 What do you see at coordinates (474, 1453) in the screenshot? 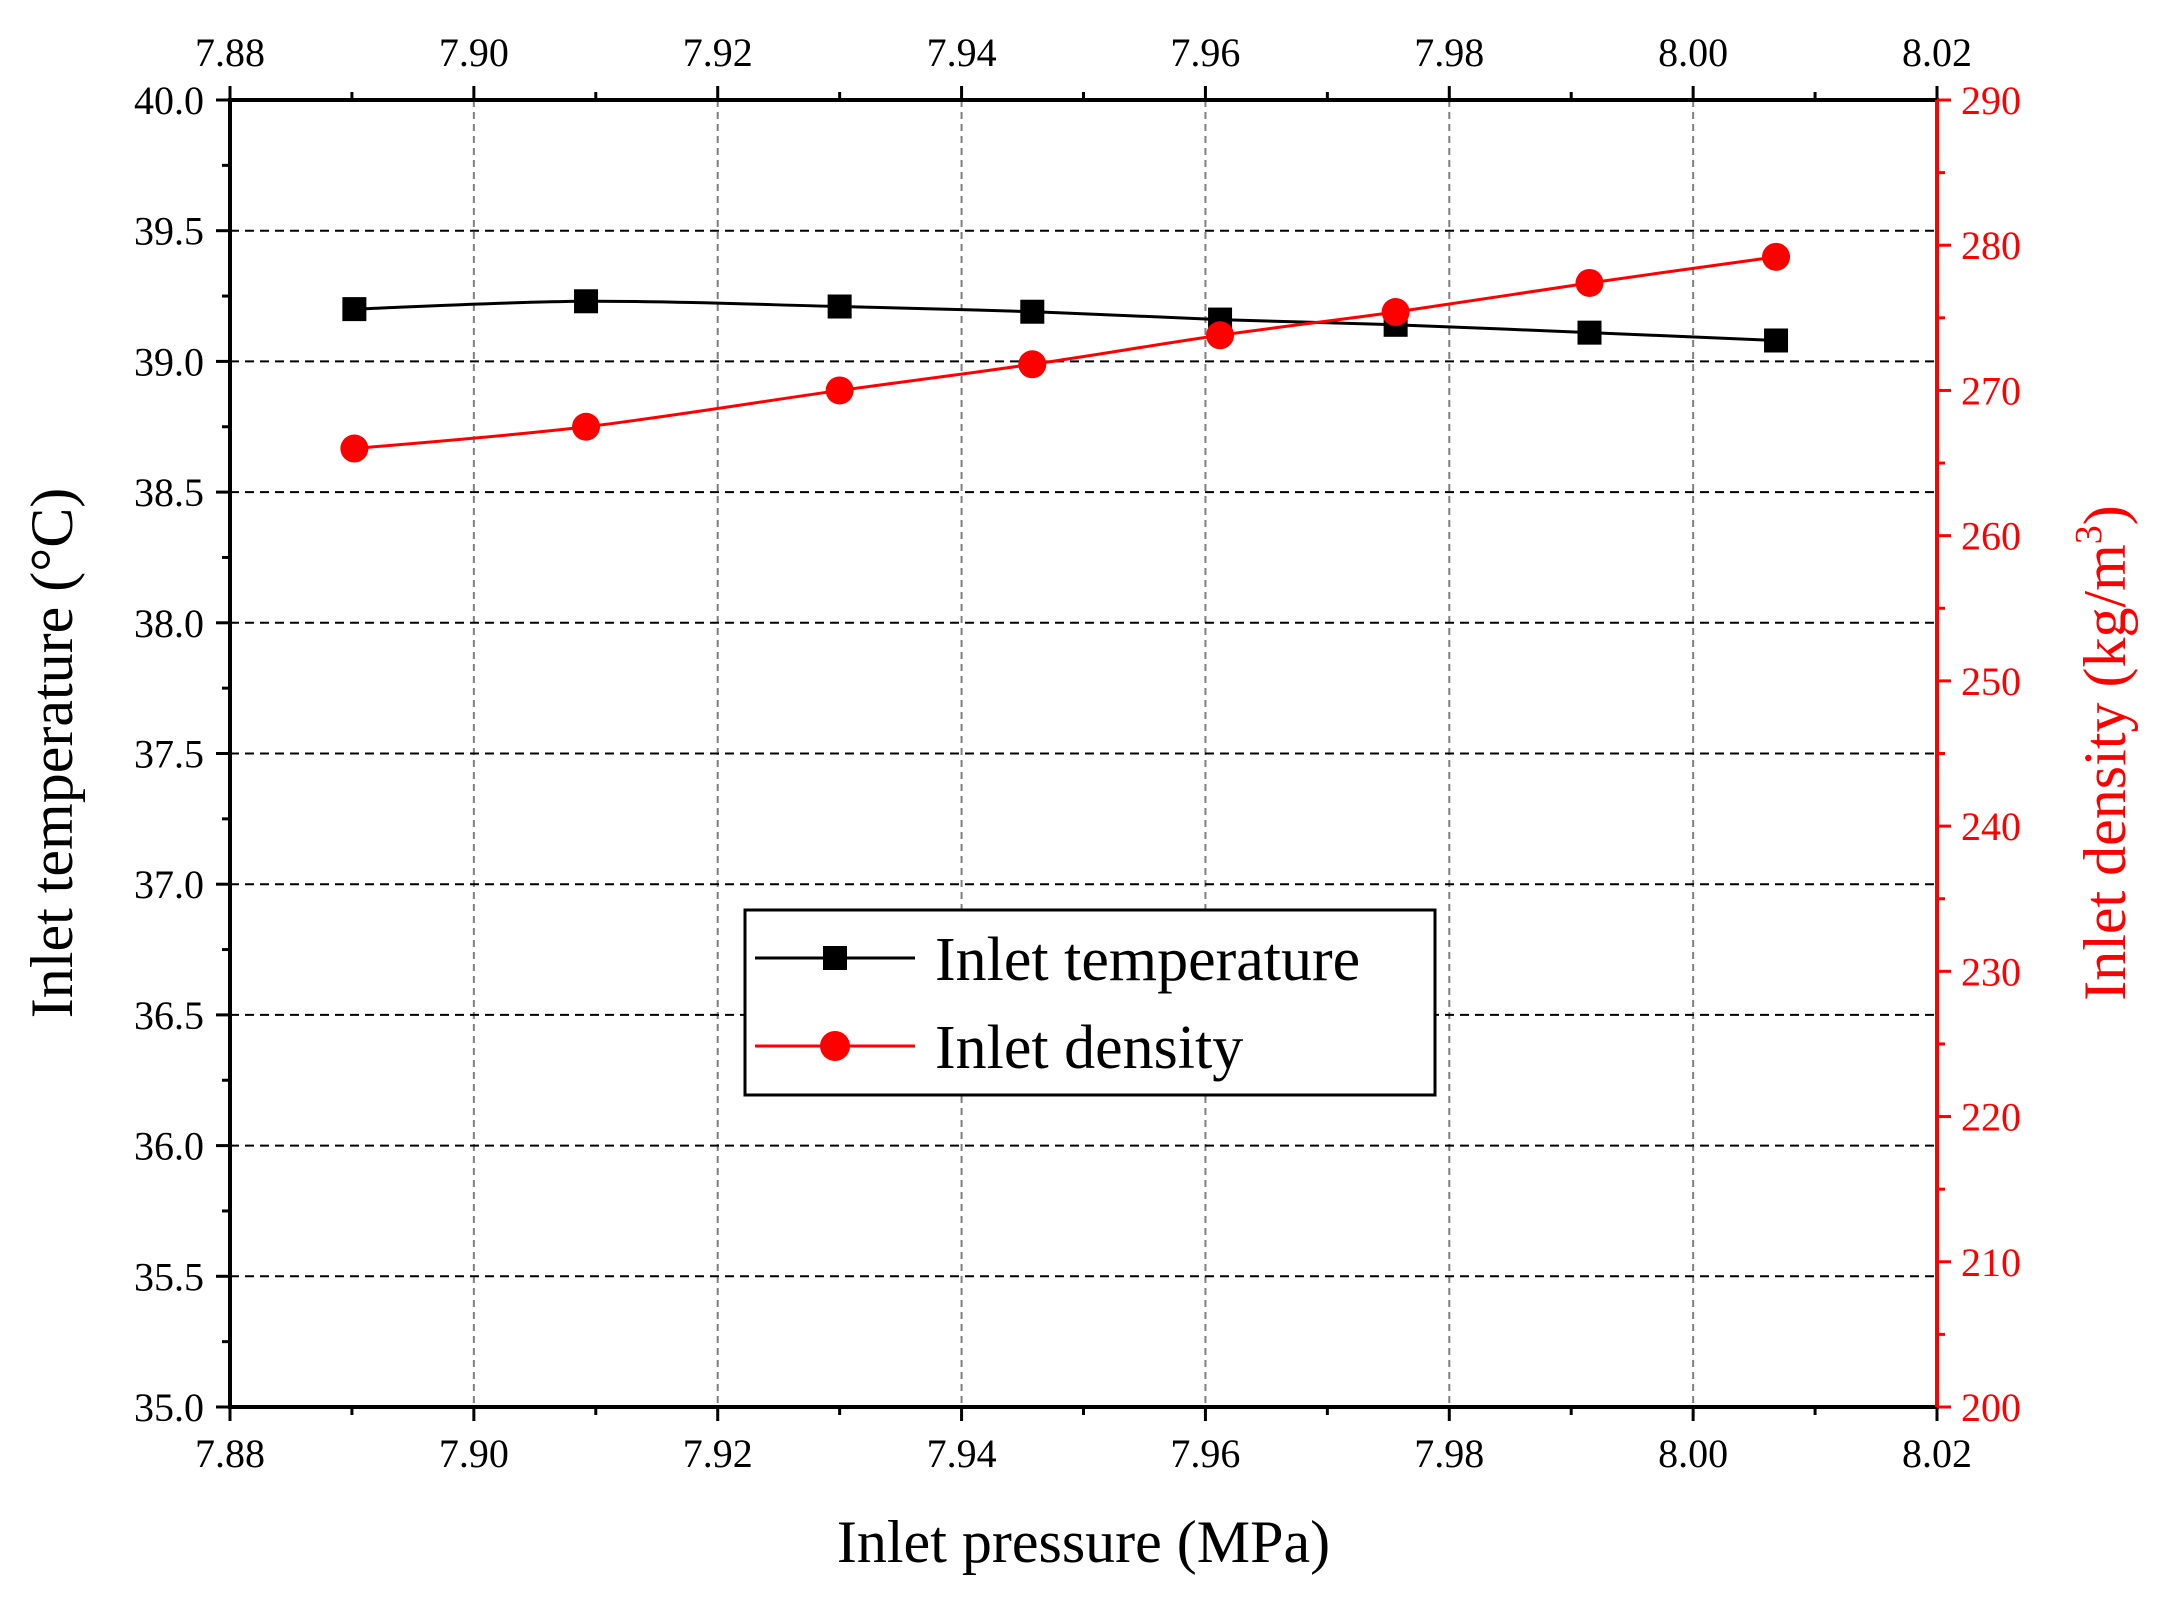
I see `x-bottom-tick-label: 7.90` at bounding box center [474, 1453].